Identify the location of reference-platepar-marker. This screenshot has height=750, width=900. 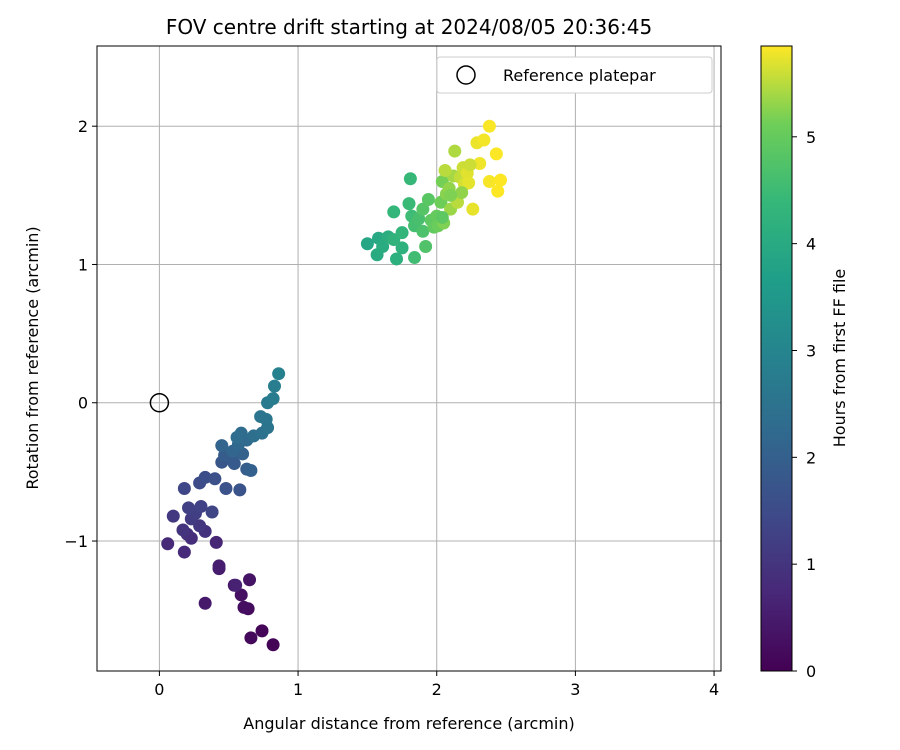
(159, 402).